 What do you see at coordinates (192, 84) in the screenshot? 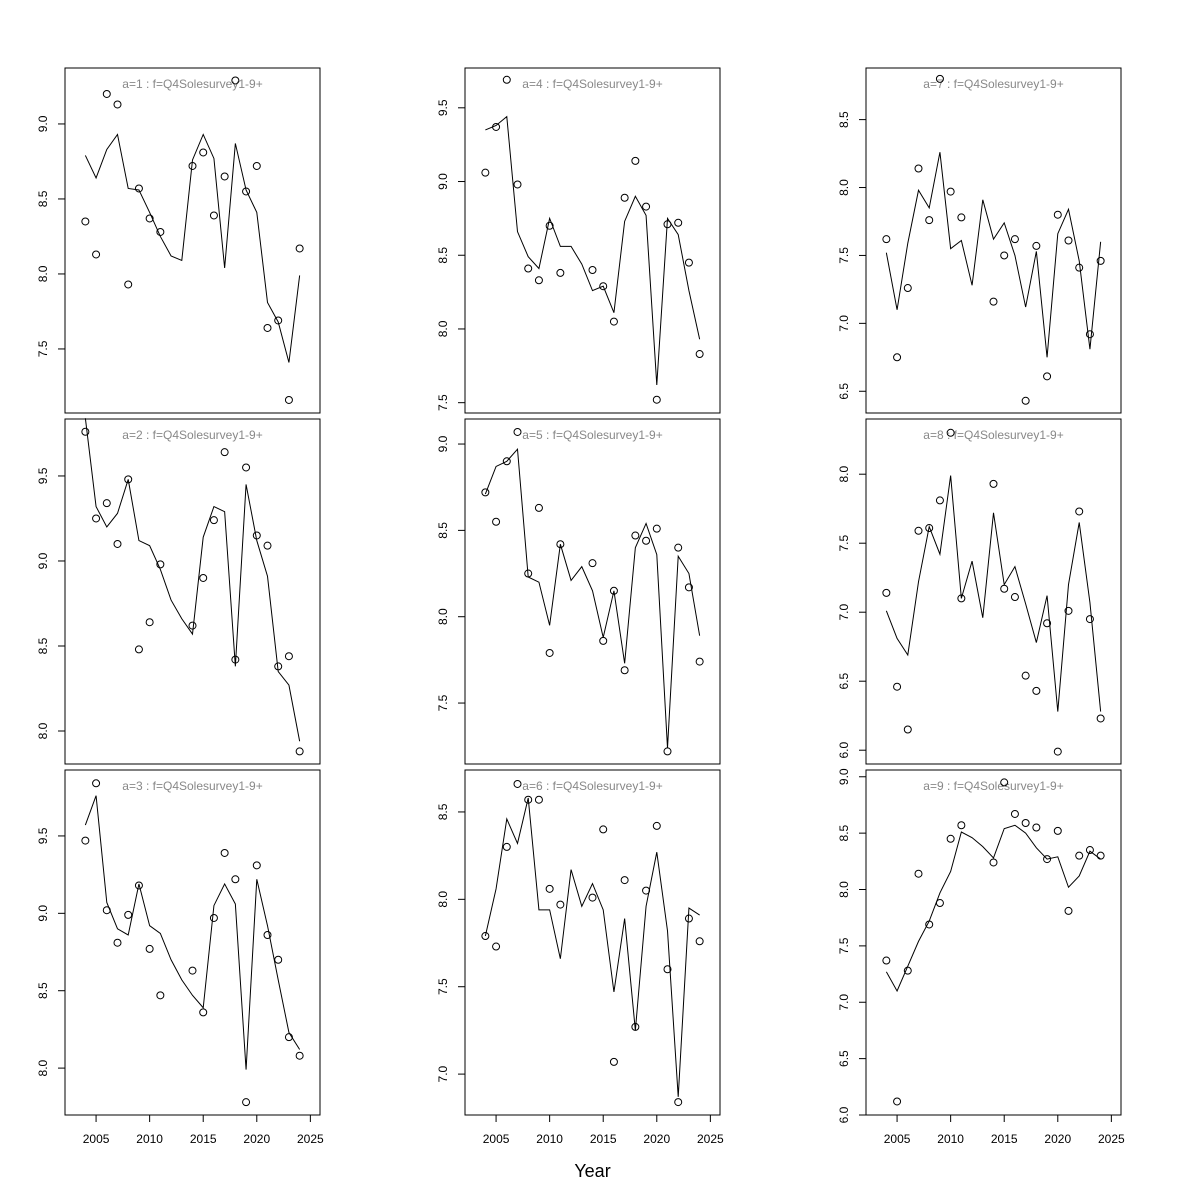
I see `panel-title: a=1 : f=Q4Solesurvey1-9+` at bounding box center [192, 84].